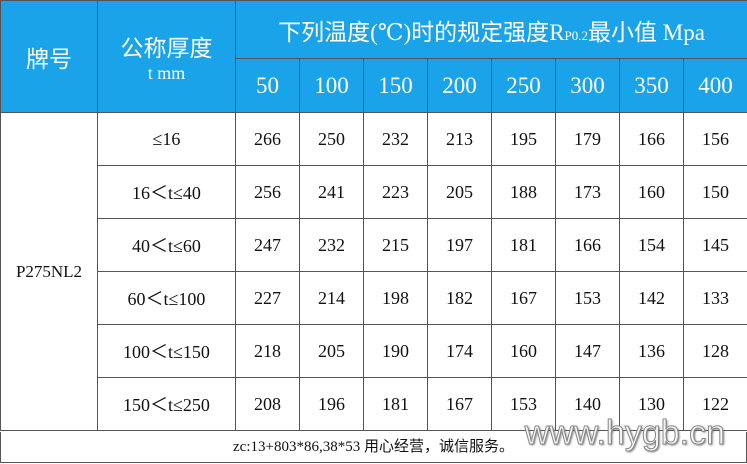 Image resolution: width=747 pixels, height=464 pixels. Describe the element at coordinates (331, 298) in the screenshot. I see `strength-value: 214` at that location.